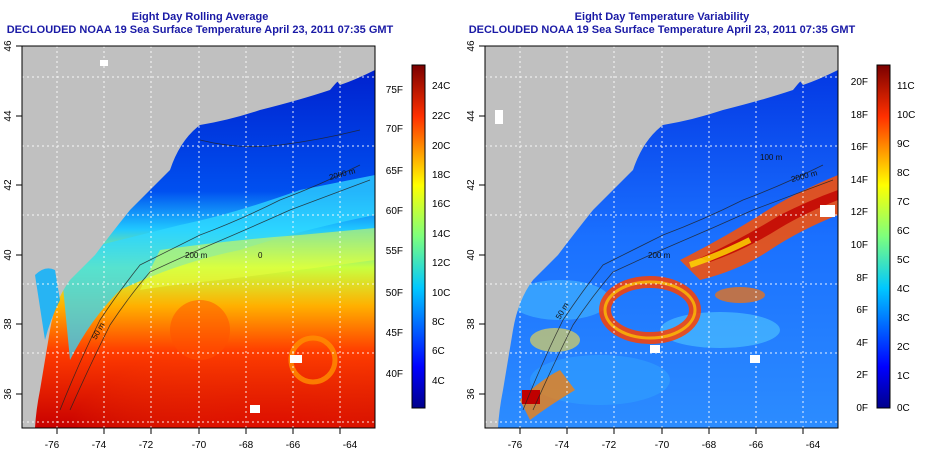 The image size is (950, 475). I want to click on right-cbar-f: 14F, so click(859, 180).